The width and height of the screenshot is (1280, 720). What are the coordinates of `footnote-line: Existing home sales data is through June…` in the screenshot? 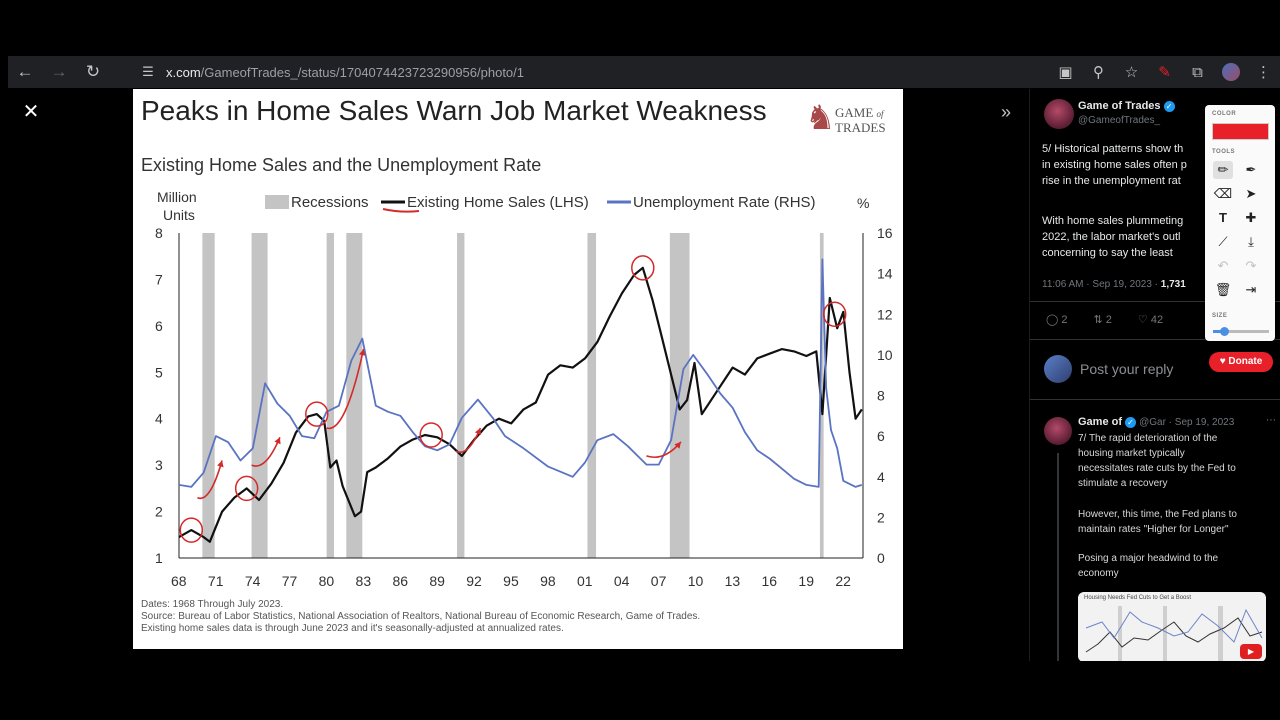 It's located at (352, 628).